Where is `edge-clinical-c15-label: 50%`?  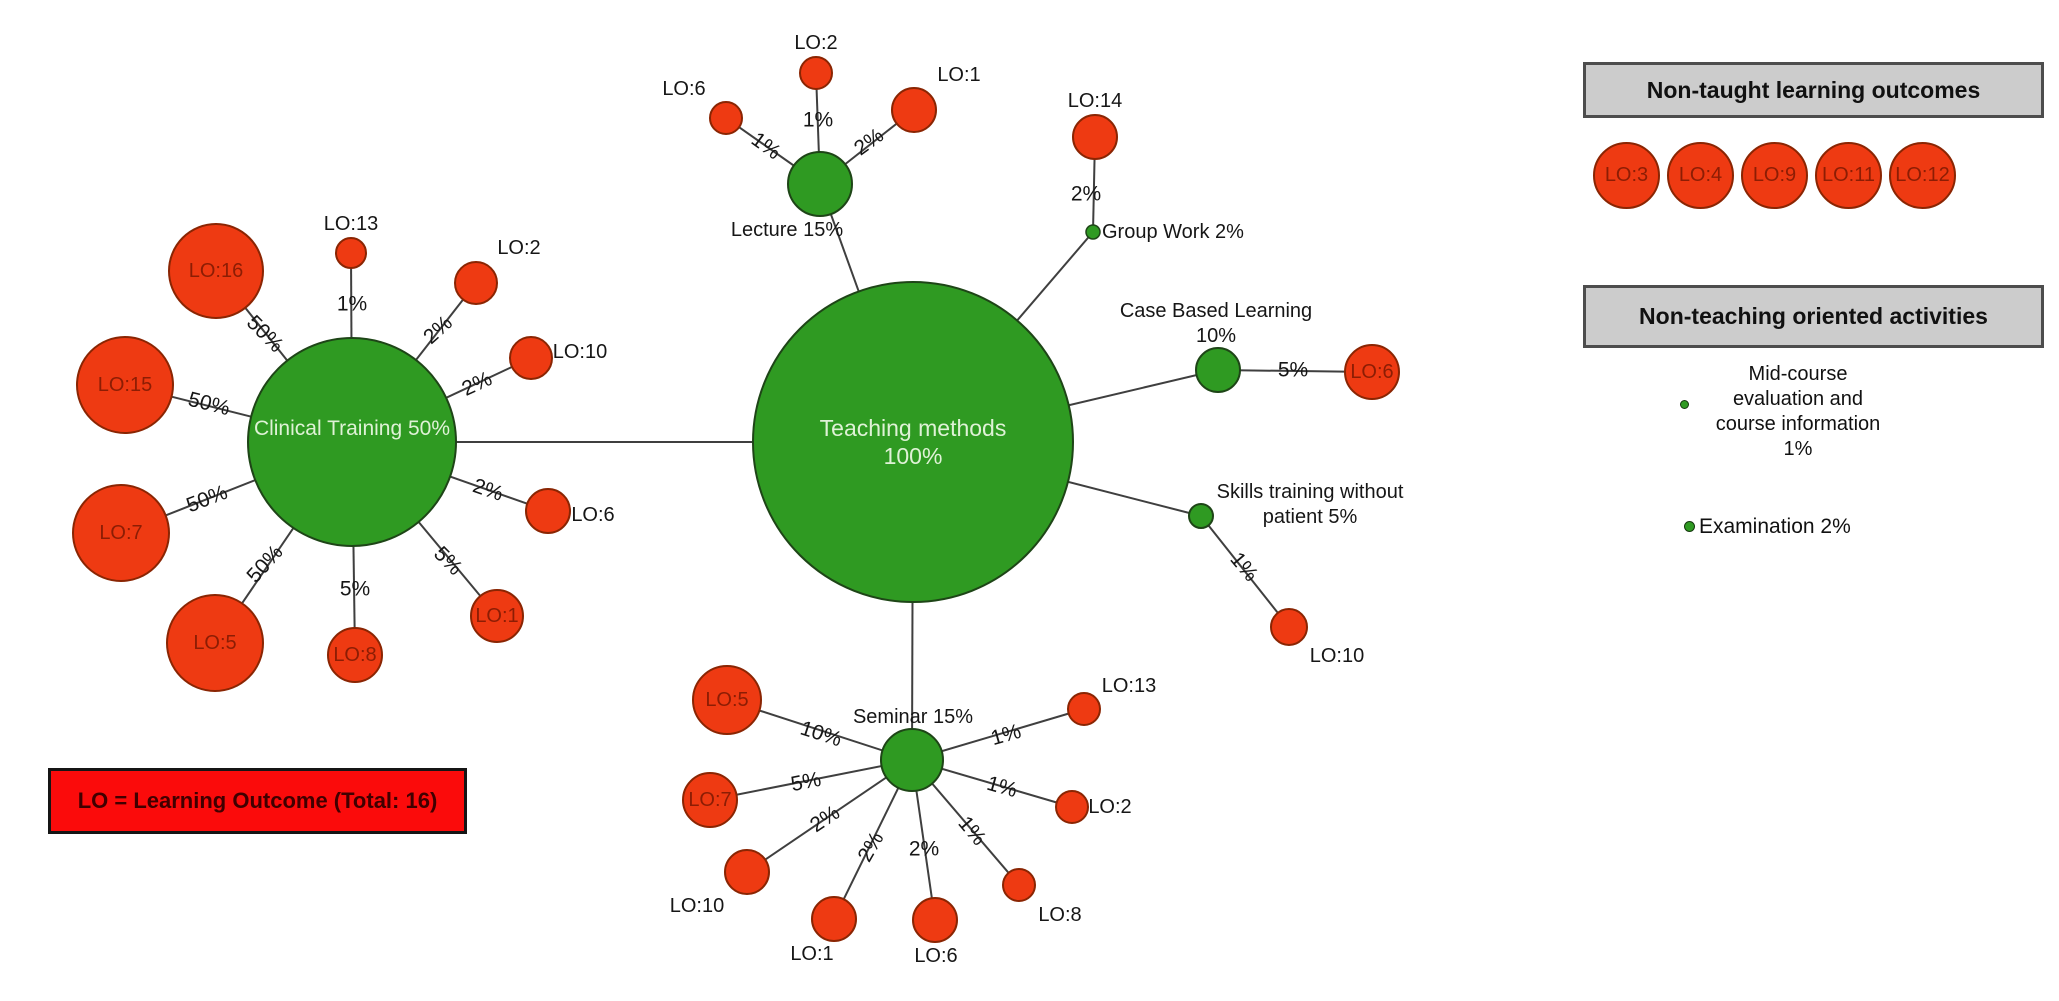 edge-clinical-c15-label: 50% is located at coordinates (209, 404).